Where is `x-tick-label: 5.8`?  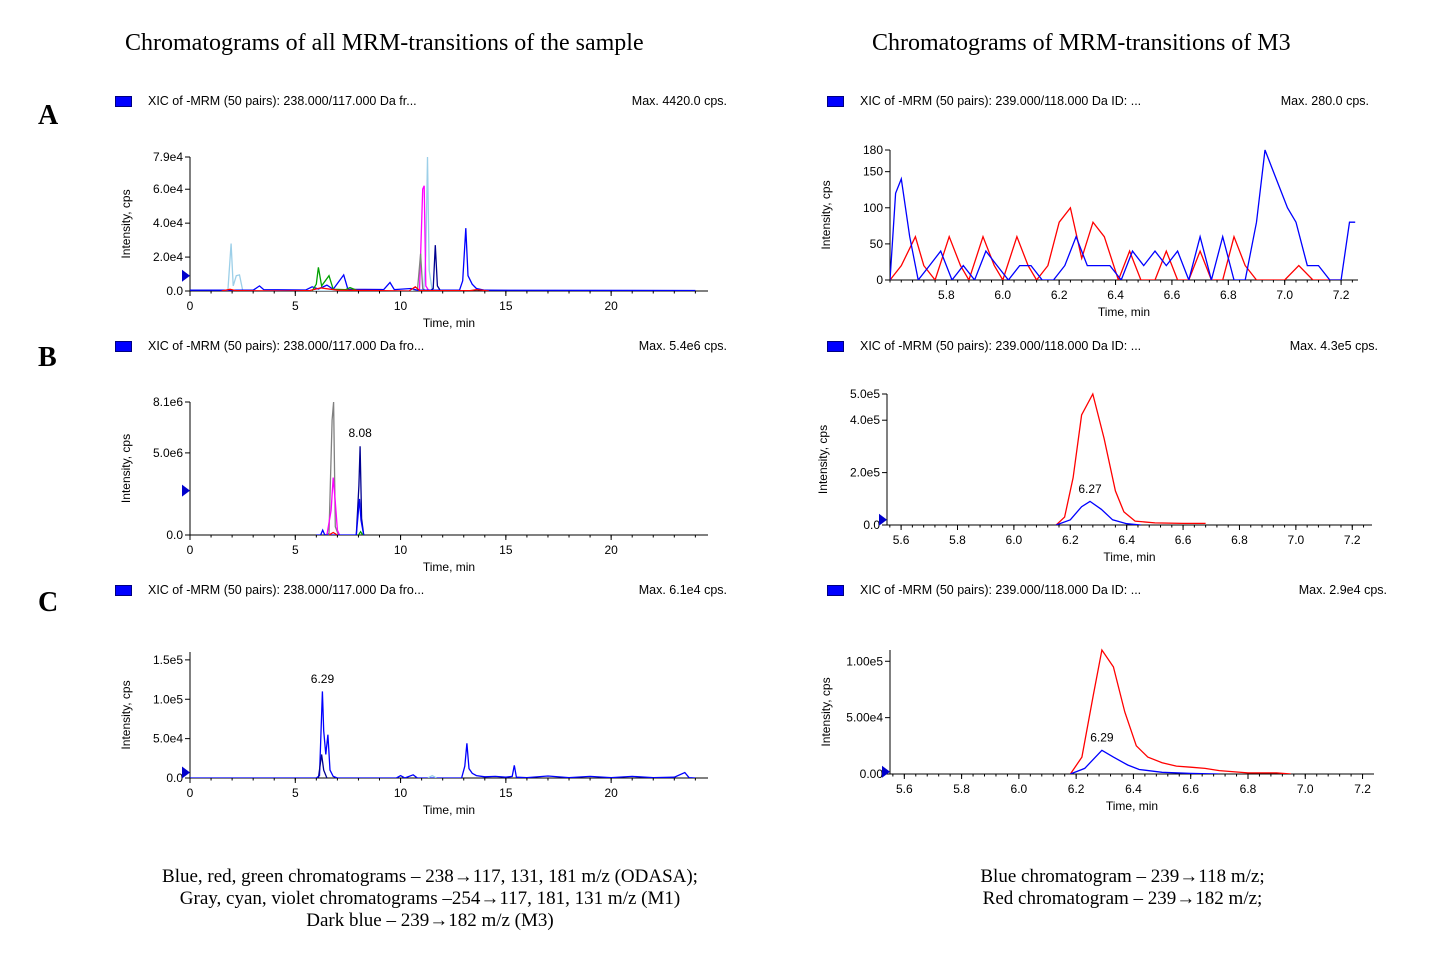 x-tick-label: 5.8 is located at coordinates (957, 540).